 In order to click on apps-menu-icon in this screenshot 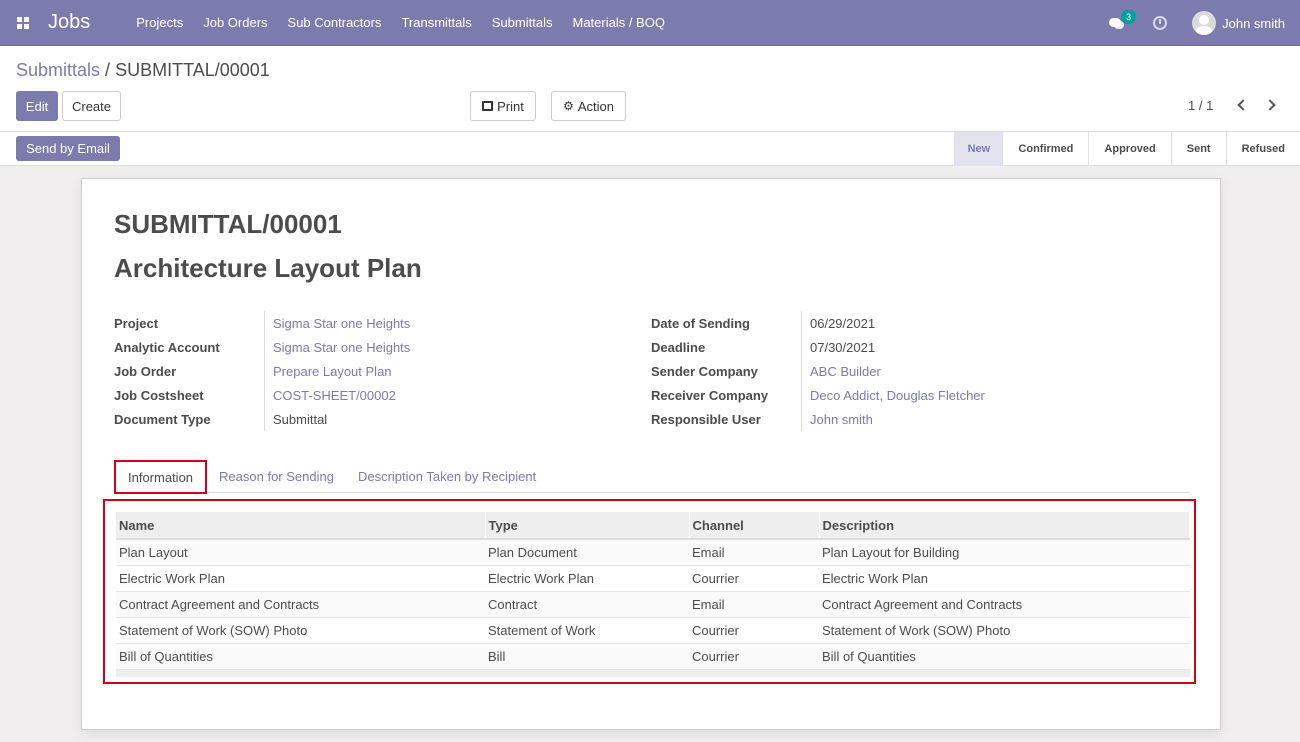, I will do `click(23, 23)`.